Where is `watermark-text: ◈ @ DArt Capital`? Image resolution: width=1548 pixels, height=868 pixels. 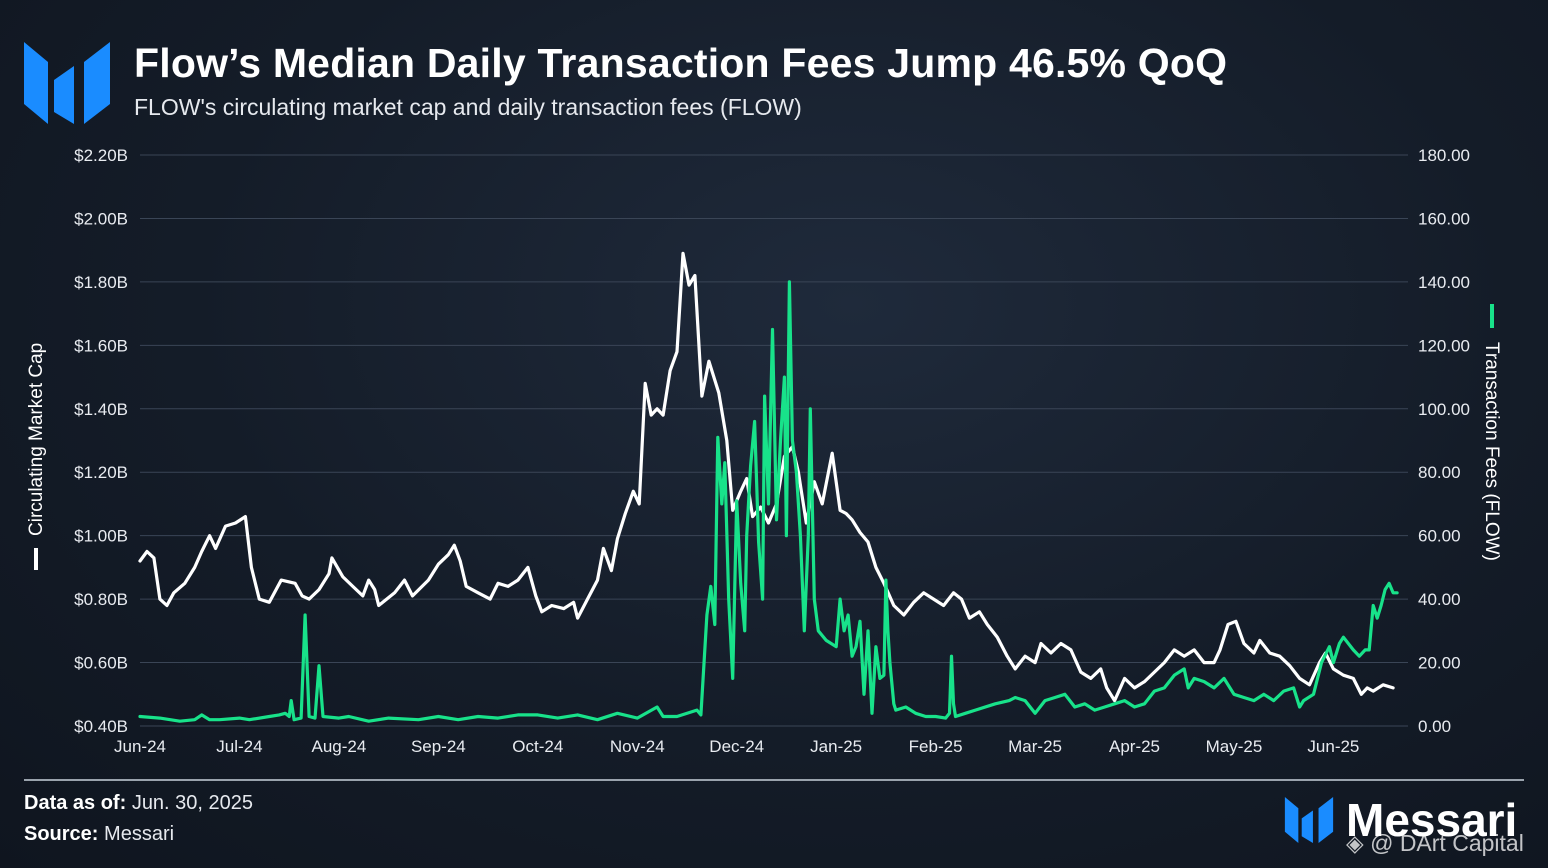
watermark-text: ◈ @ DArt Capital is located at coordinates (1435, 843).